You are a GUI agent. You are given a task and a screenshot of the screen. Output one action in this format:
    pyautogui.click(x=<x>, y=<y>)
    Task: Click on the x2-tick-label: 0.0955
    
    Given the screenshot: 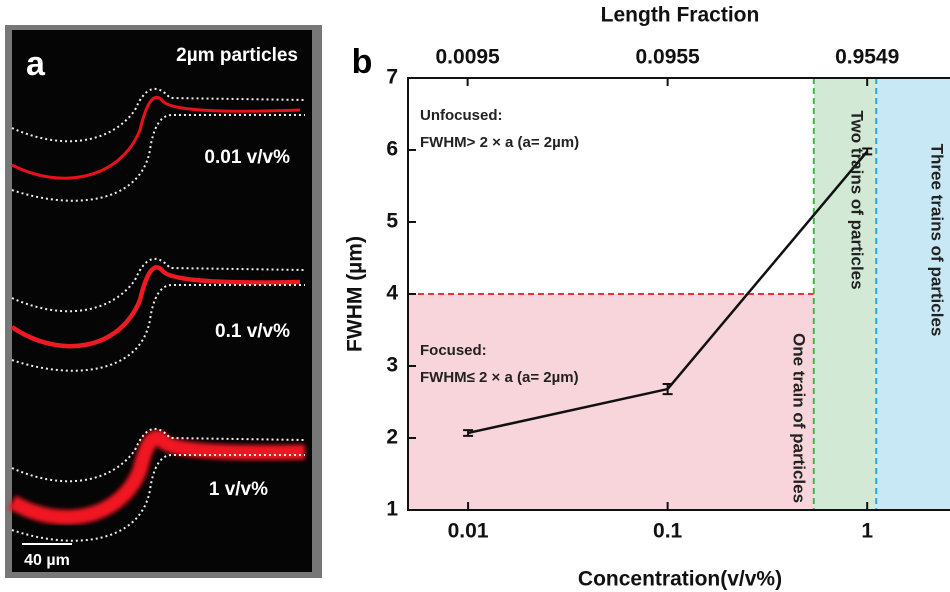 What is the action you would take?
    pyautogui.click(x=668, y=57)
    